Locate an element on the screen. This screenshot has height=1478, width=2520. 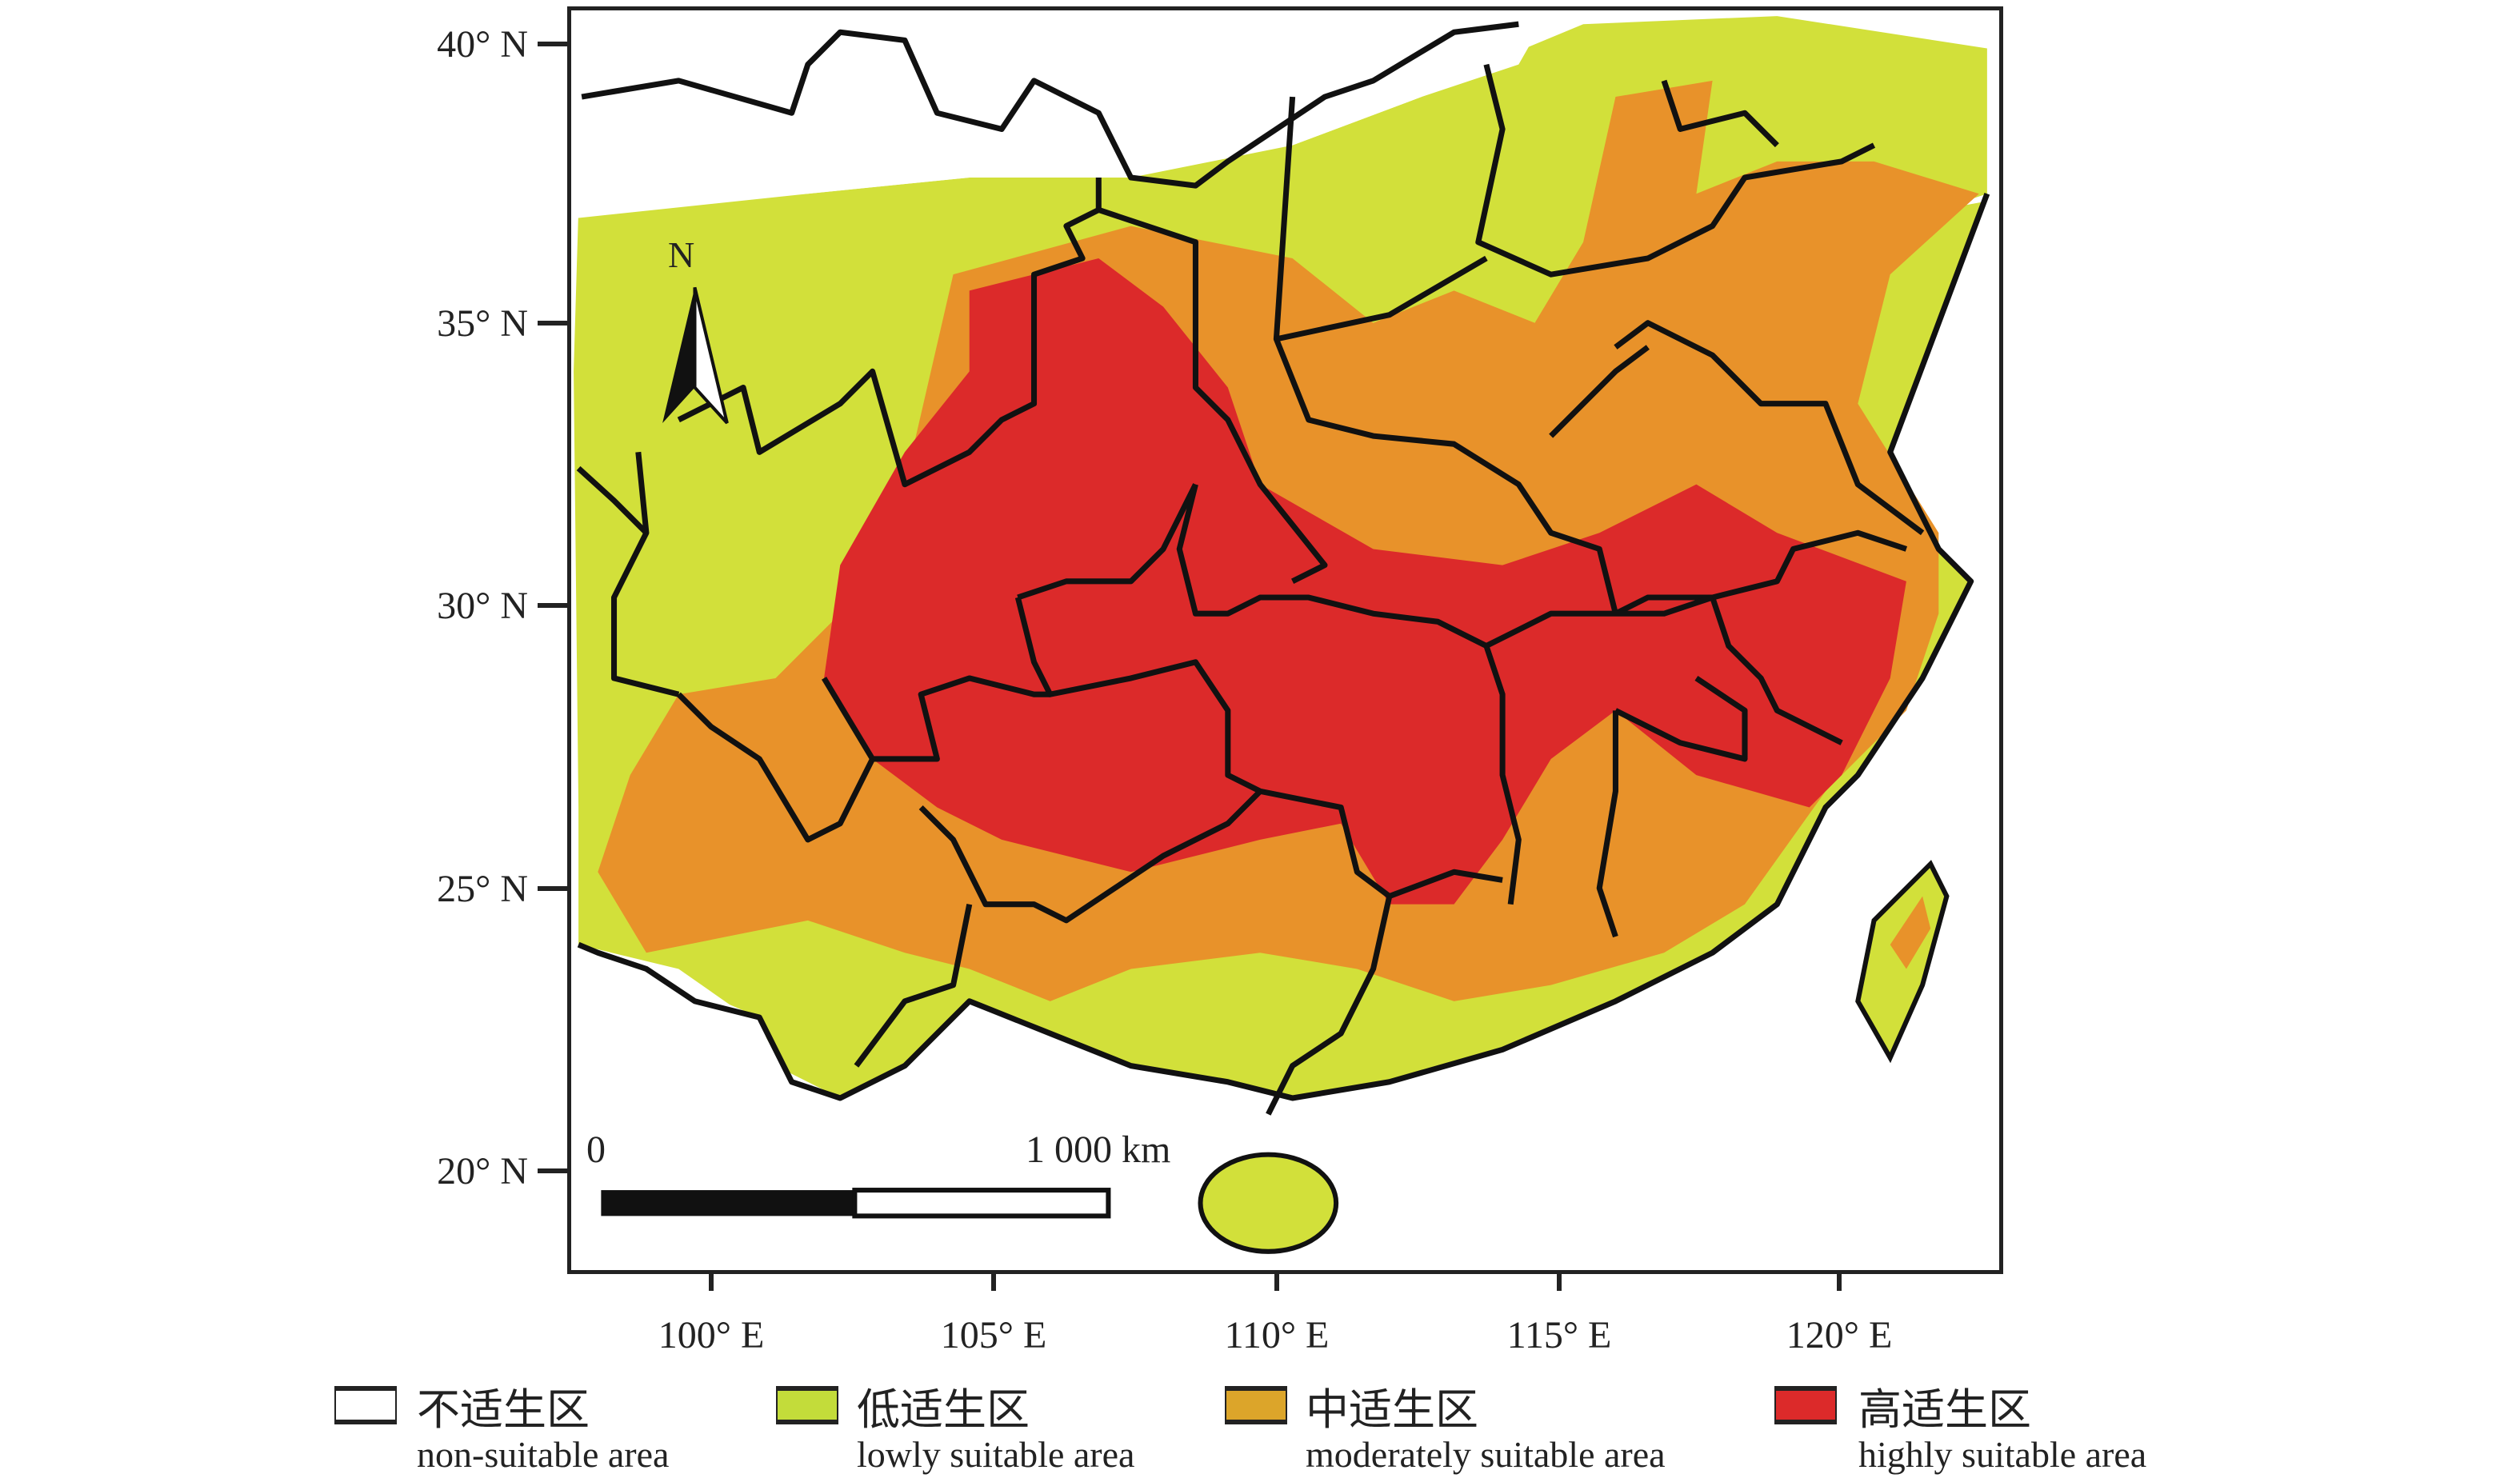
lon-label-105: 105° E is located at coordinates (993, 1335).